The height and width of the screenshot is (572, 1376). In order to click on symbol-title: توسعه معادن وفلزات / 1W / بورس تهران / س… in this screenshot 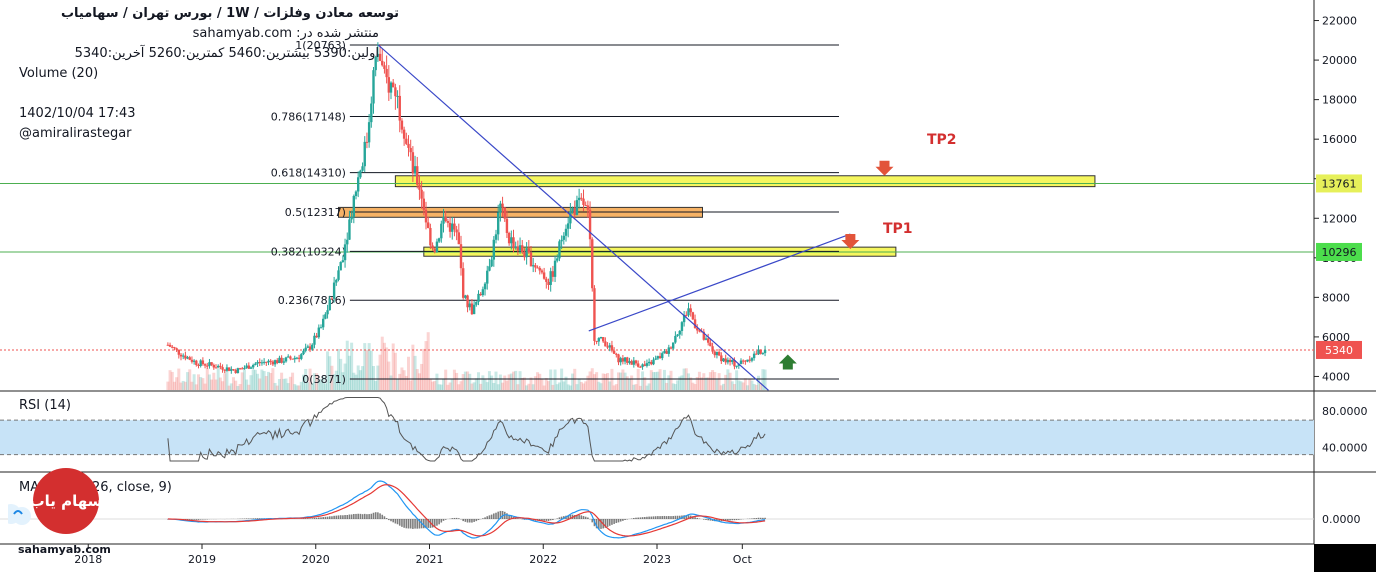, I will do `click(229, 13)`.